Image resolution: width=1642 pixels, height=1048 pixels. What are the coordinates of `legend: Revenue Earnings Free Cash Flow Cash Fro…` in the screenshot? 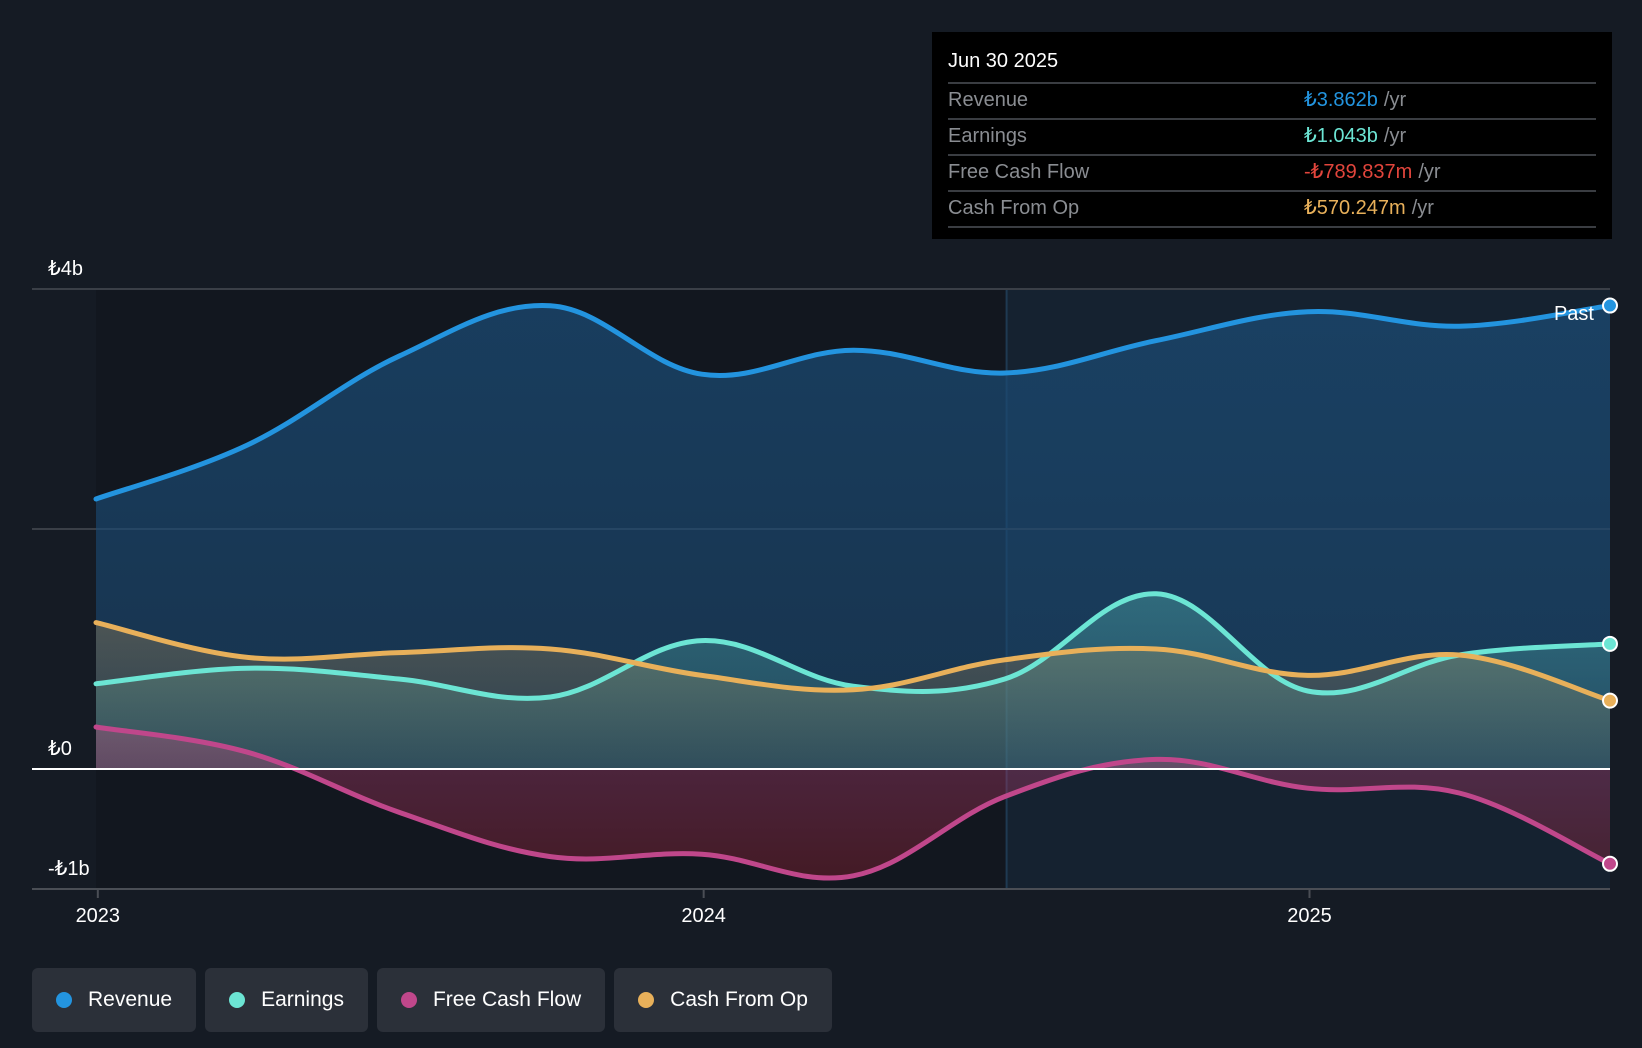 It's located at (432, 1000).